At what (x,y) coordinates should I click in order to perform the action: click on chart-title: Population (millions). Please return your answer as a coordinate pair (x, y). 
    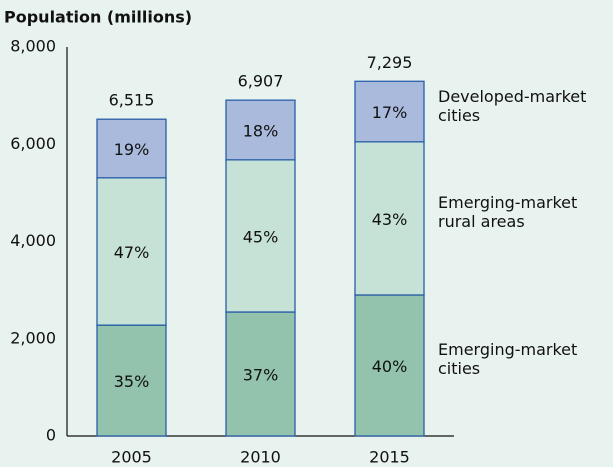
    Looking at the image, I should click on (98, 17).